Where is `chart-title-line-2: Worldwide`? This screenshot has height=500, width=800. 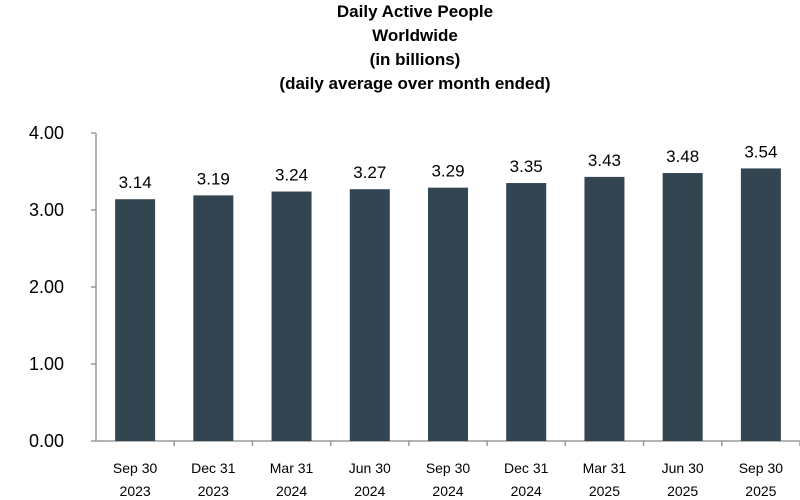 chart-title-line-2: Worldwide is located at coordinates (415, 35).